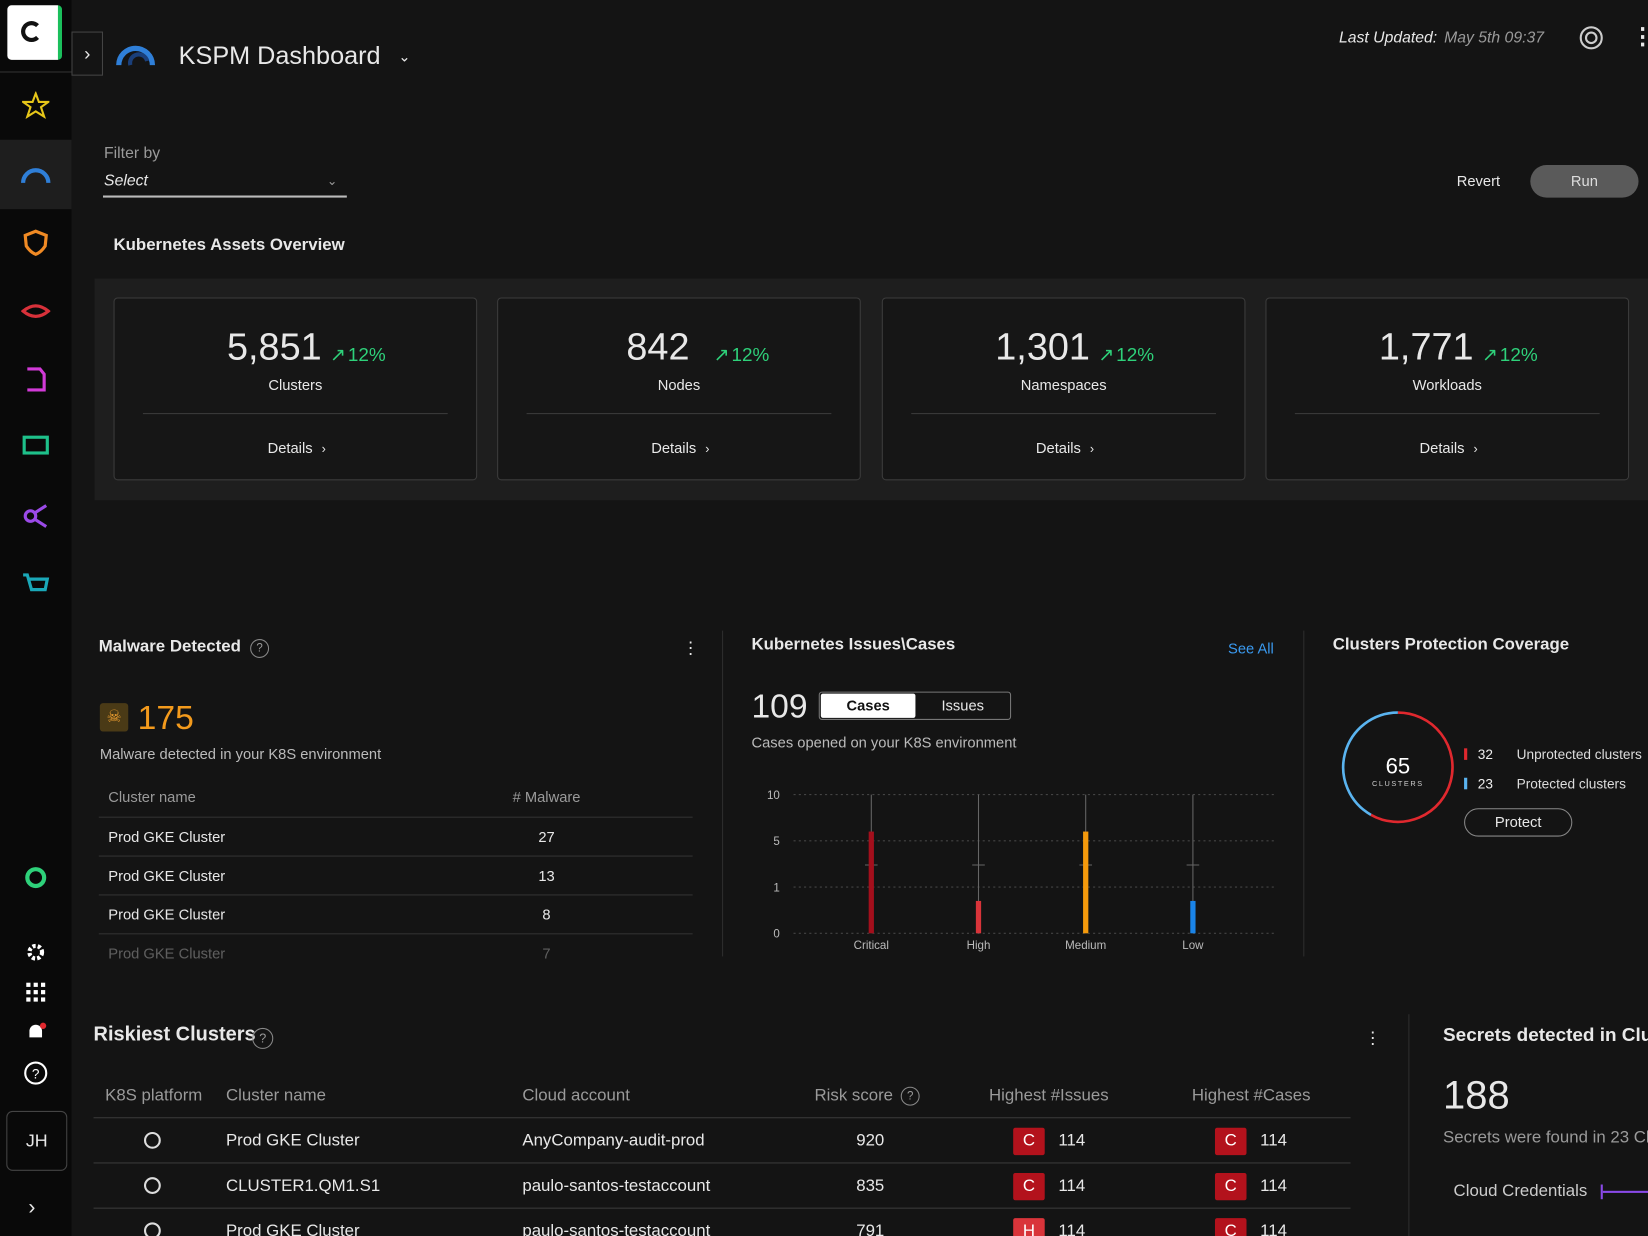  What do you see at coordinates (37, 1140) in the screenshot?
I see `user-avatar: JH` at bounding box center [37, 1140].